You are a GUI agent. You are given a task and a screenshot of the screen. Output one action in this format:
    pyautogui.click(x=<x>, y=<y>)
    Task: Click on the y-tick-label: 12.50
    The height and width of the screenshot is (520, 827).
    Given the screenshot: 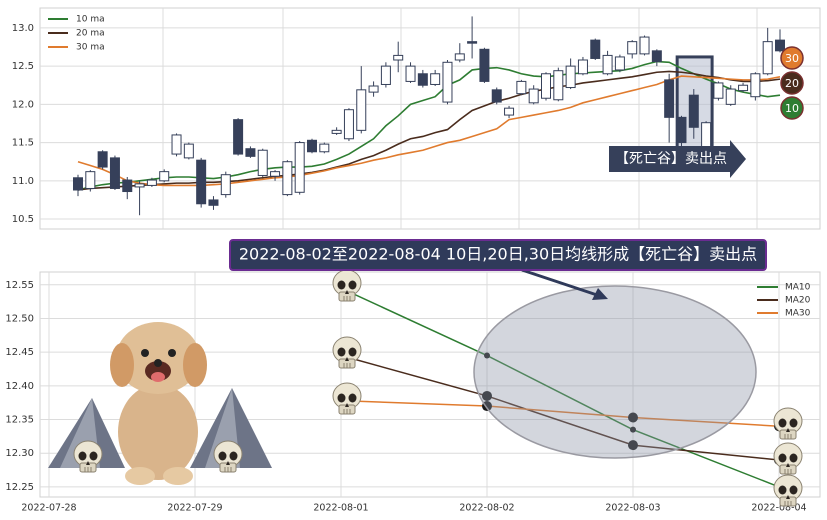 What is the action you would take?
    pyautogui.click(x=19, y=318)
    